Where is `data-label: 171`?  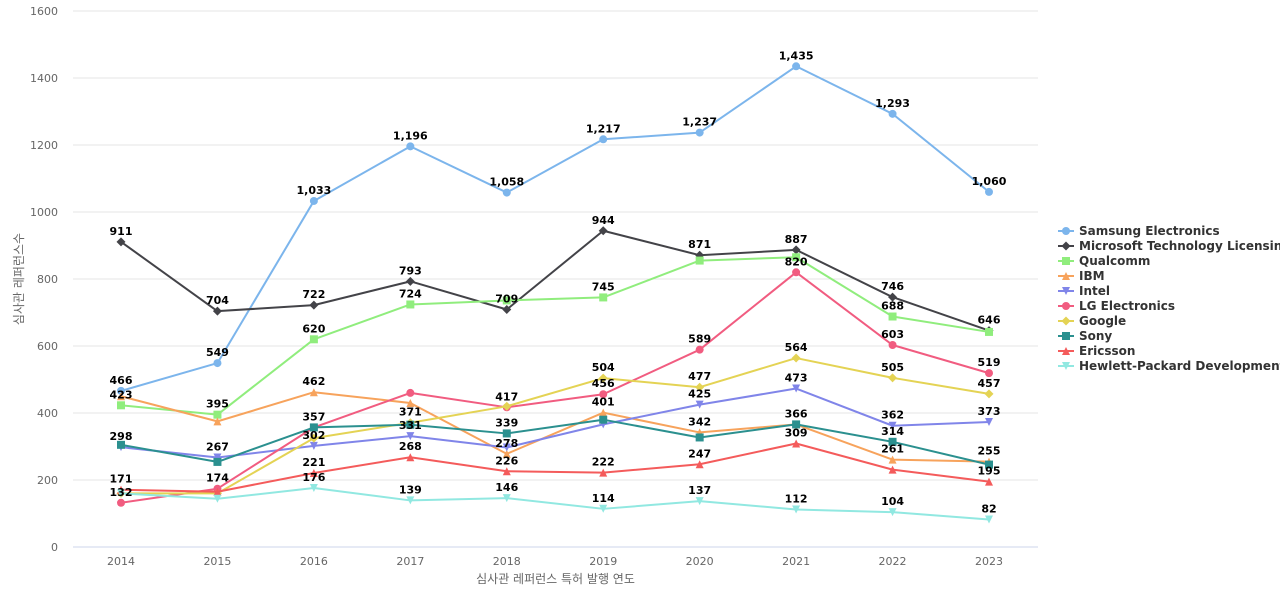
data-label: 171 is located at coordinates (121, 479).